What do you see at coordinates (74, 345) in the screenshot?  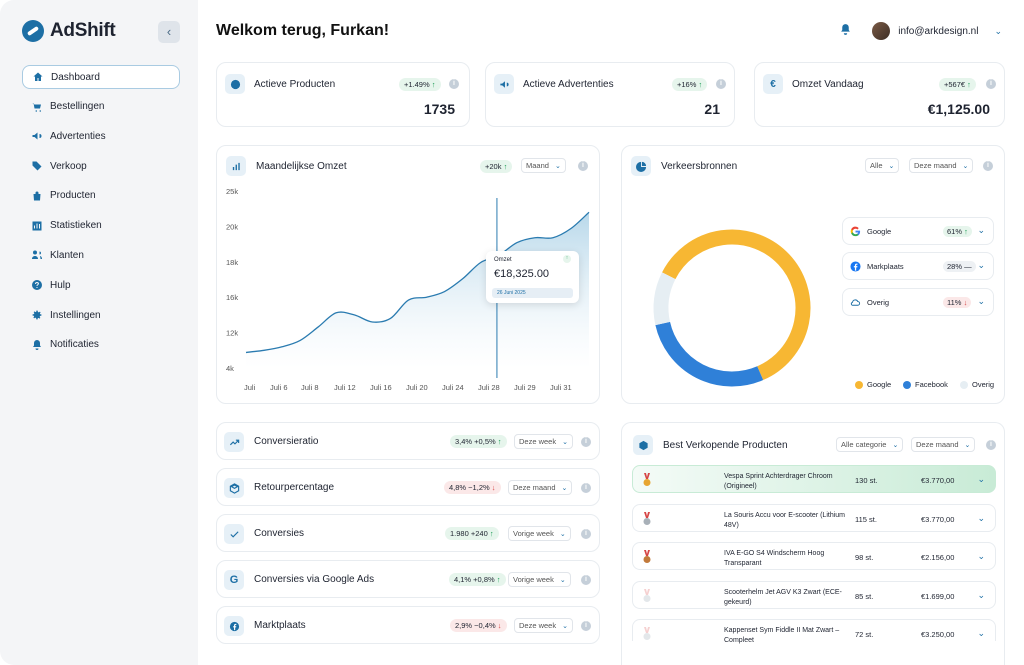 I see `sidebar-item-label: Notificaties` at bounding box center [74, 345].